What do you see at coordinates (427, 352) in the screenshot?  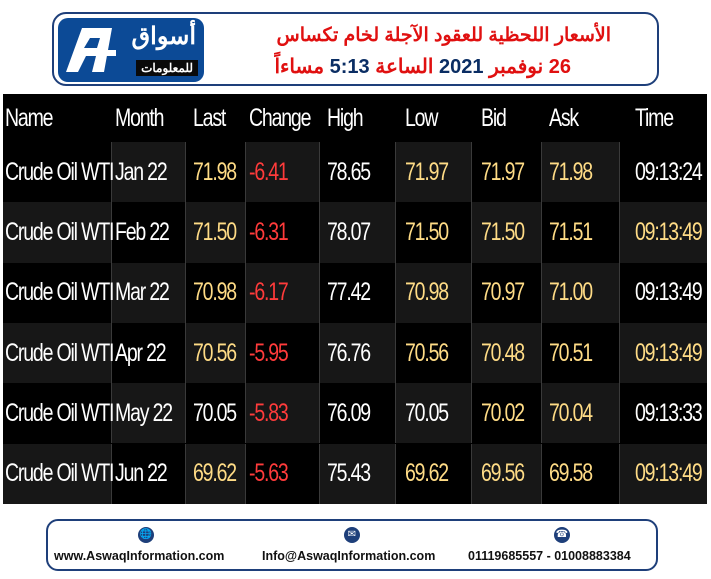 I see `cell-low: 70.56` at bounding box center [427, 352].